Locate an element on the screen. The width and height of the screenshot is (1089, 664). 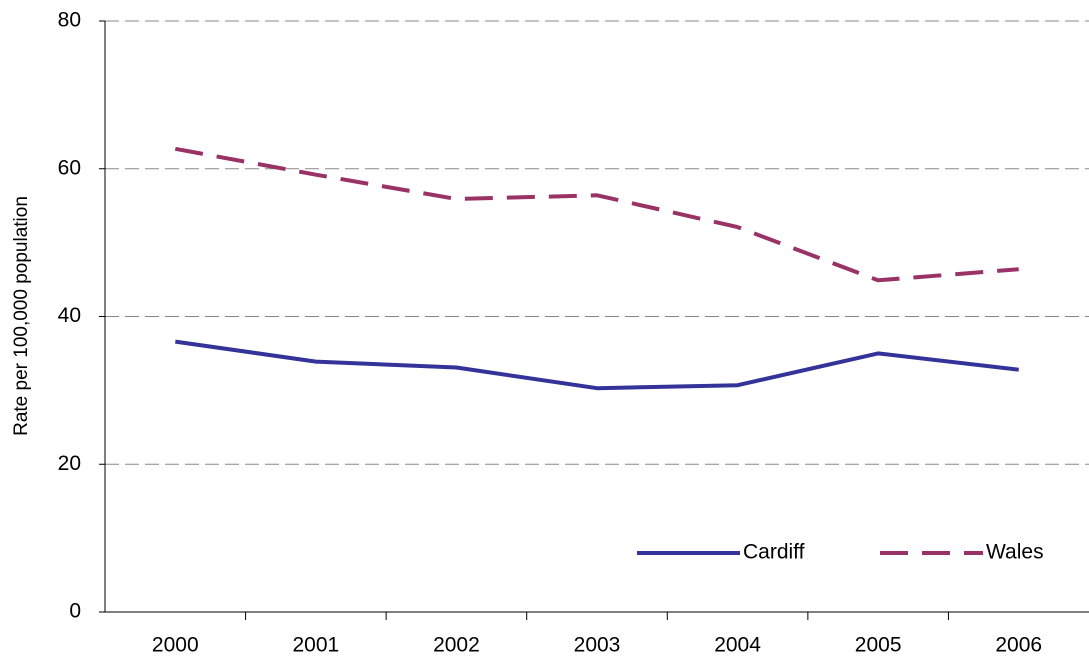
y-tick-label: 40 is located at coordinates (69, 315).